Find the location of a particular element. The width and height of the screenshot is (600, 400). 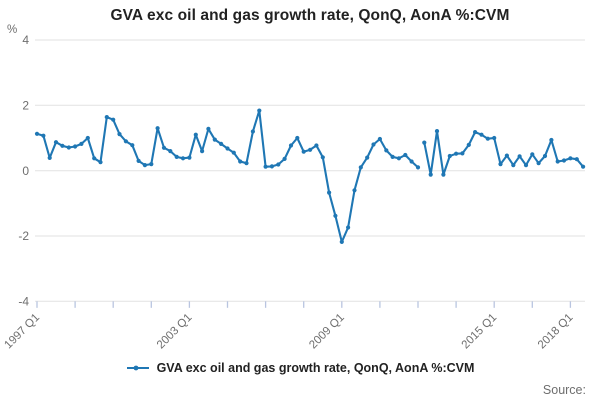

x-axis-tick-label: 2015 Q1 is located at coordinates (480, 332).